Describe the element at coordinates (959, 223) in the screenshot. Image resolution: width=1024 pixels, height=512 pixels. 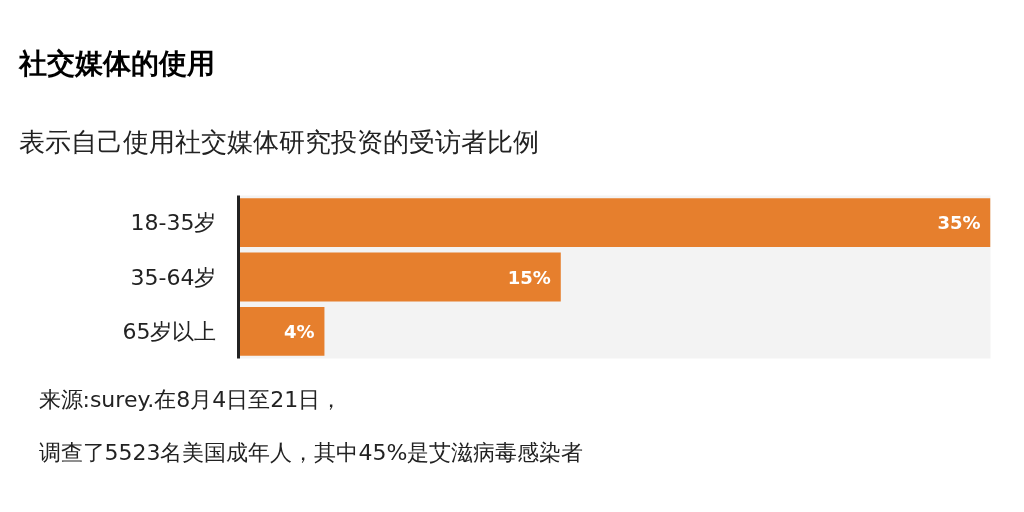
I see `data-label: 35%` at that location.